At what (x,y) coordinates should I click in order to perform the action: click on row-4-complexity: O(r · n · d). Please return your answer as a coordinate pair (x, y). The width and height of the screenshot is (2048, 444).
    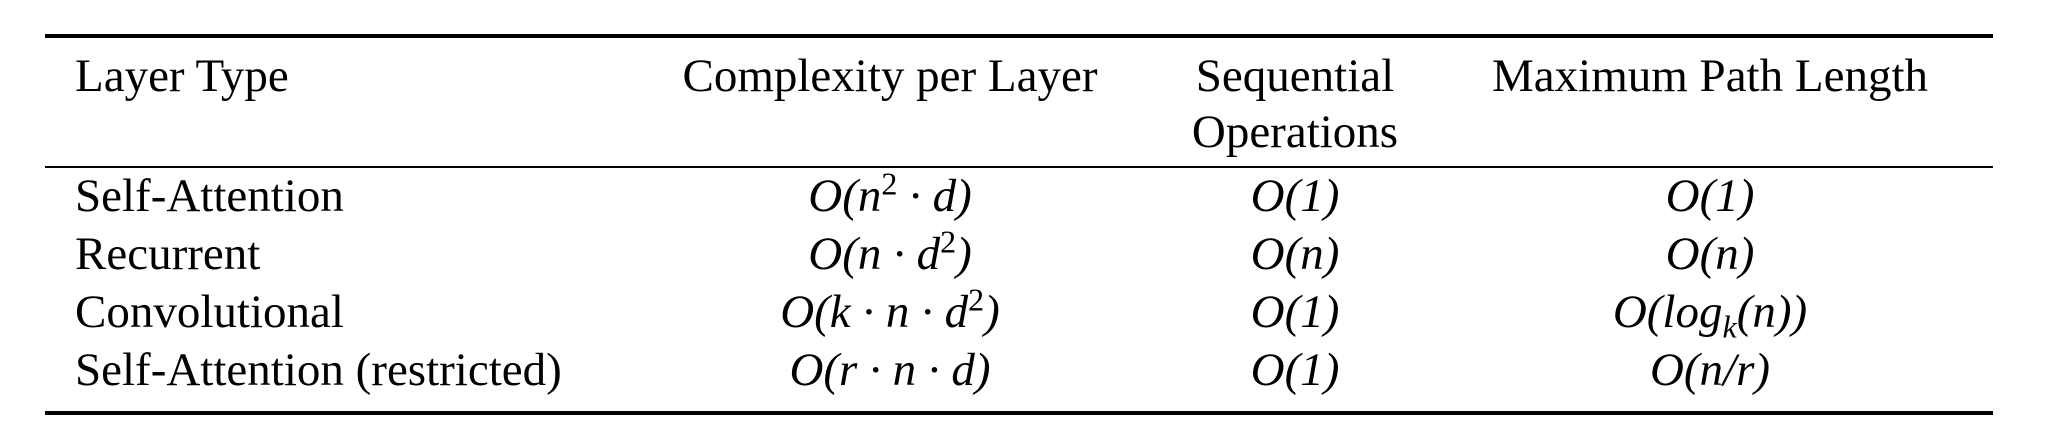
    Looking at the image, I should click on (890, 370).